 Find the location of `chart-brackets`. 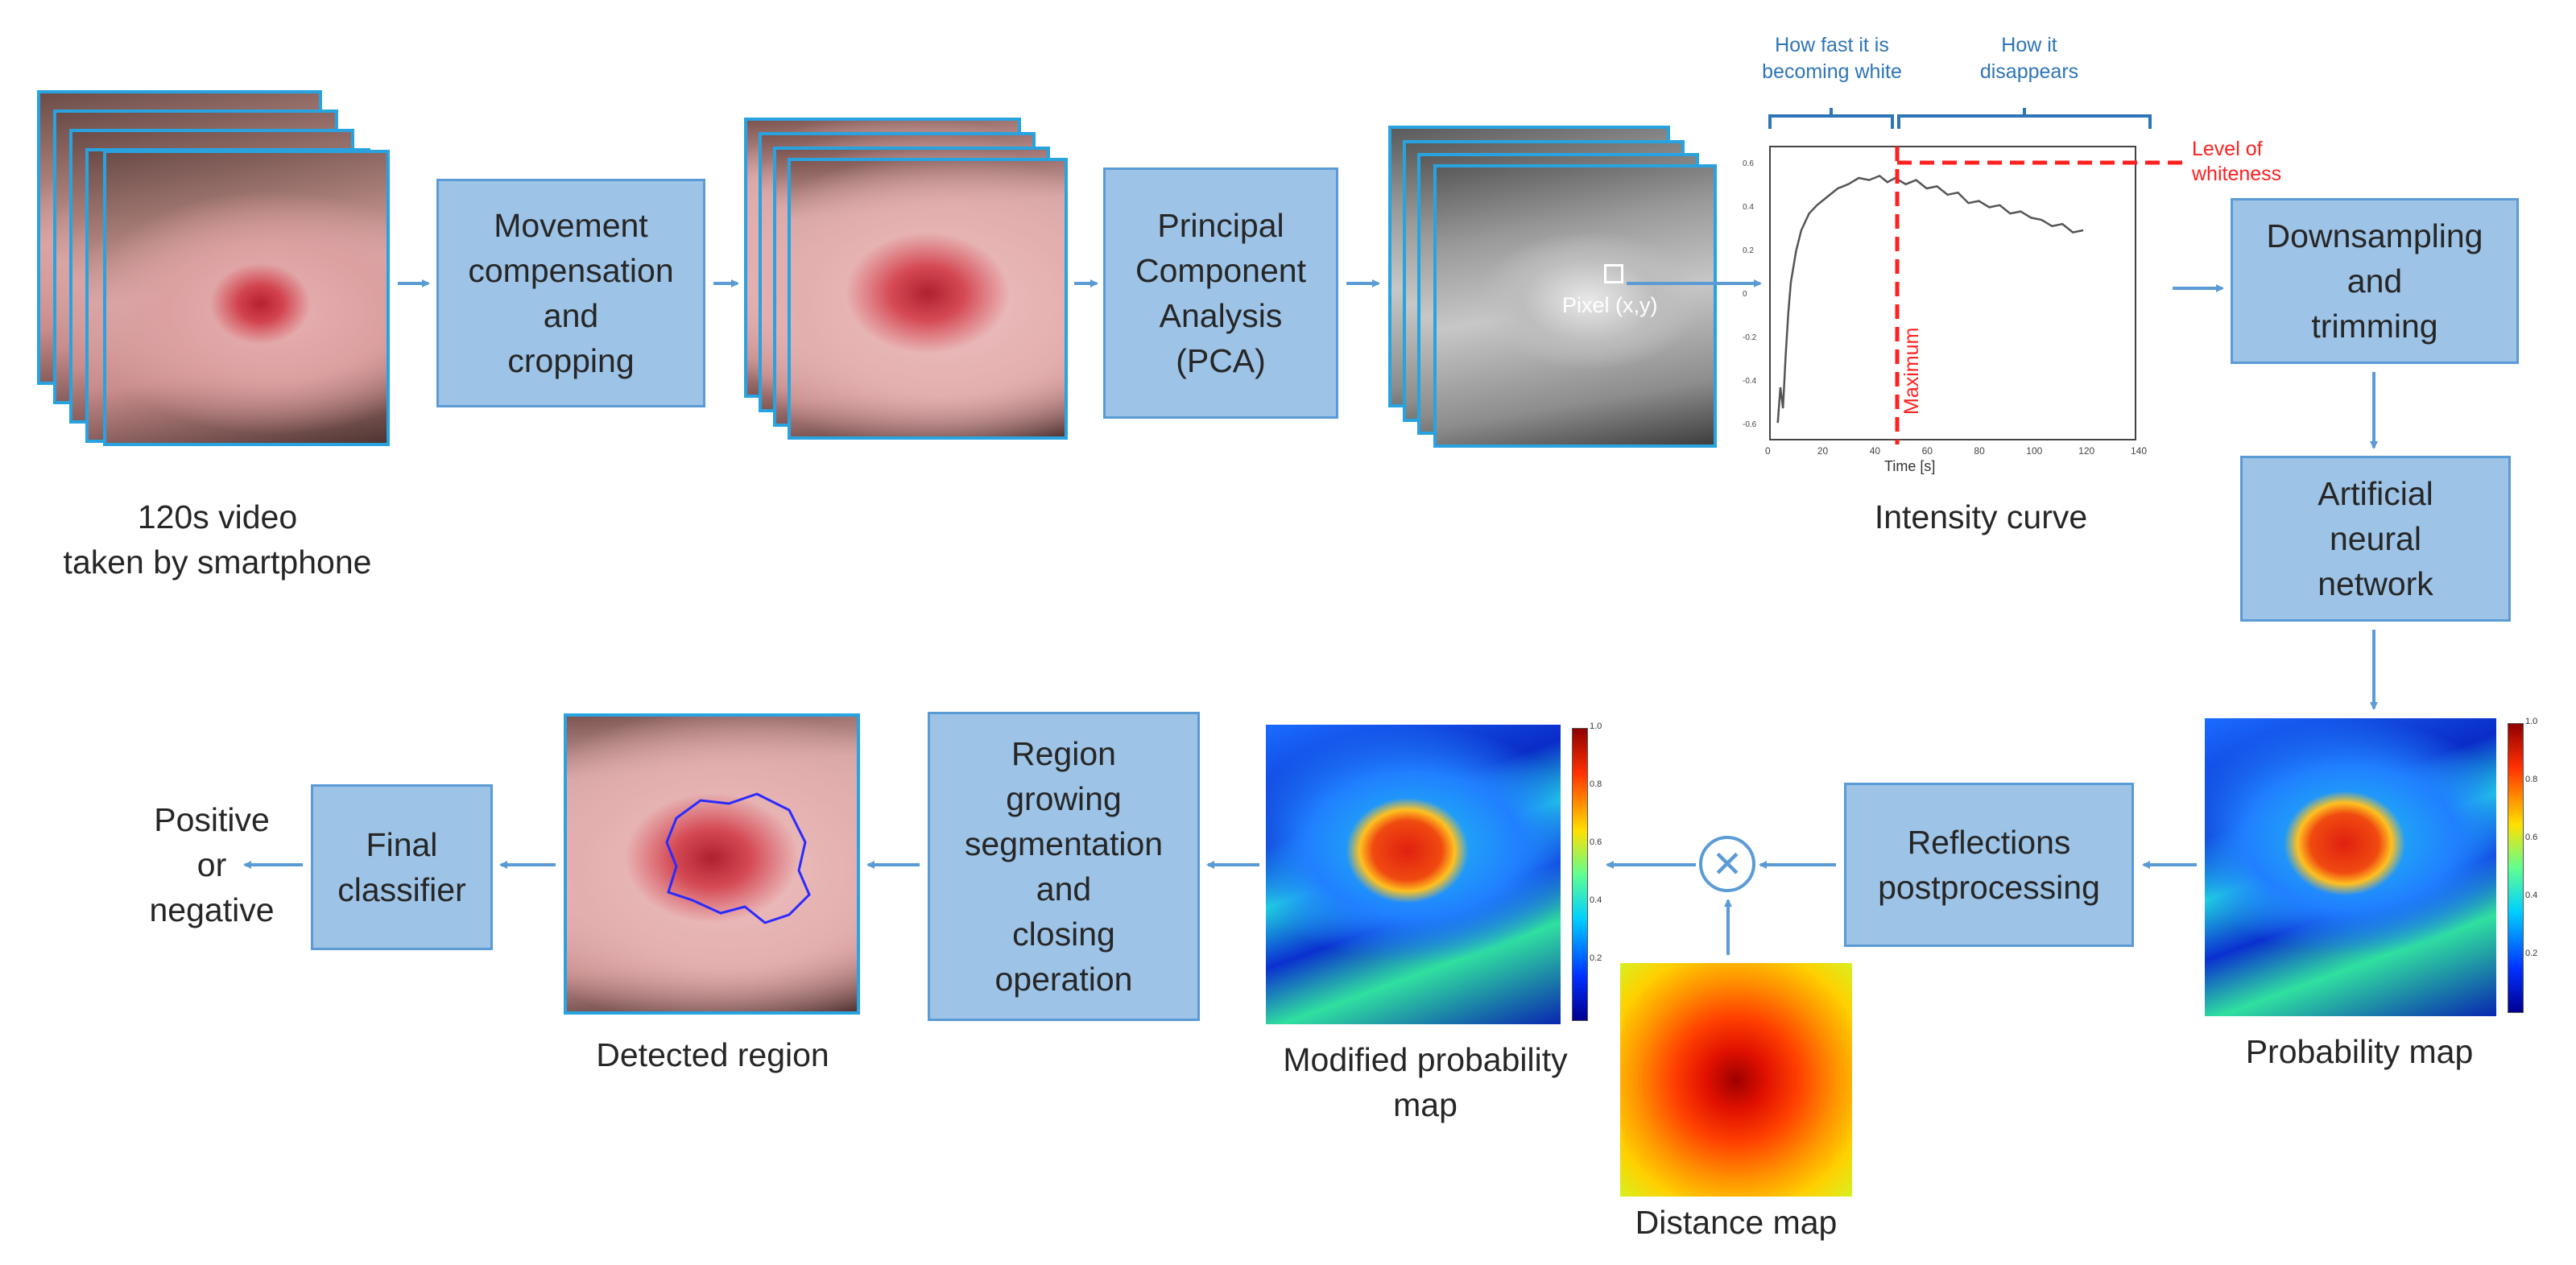

chart-brackets is located at coordinates (1960, 118).